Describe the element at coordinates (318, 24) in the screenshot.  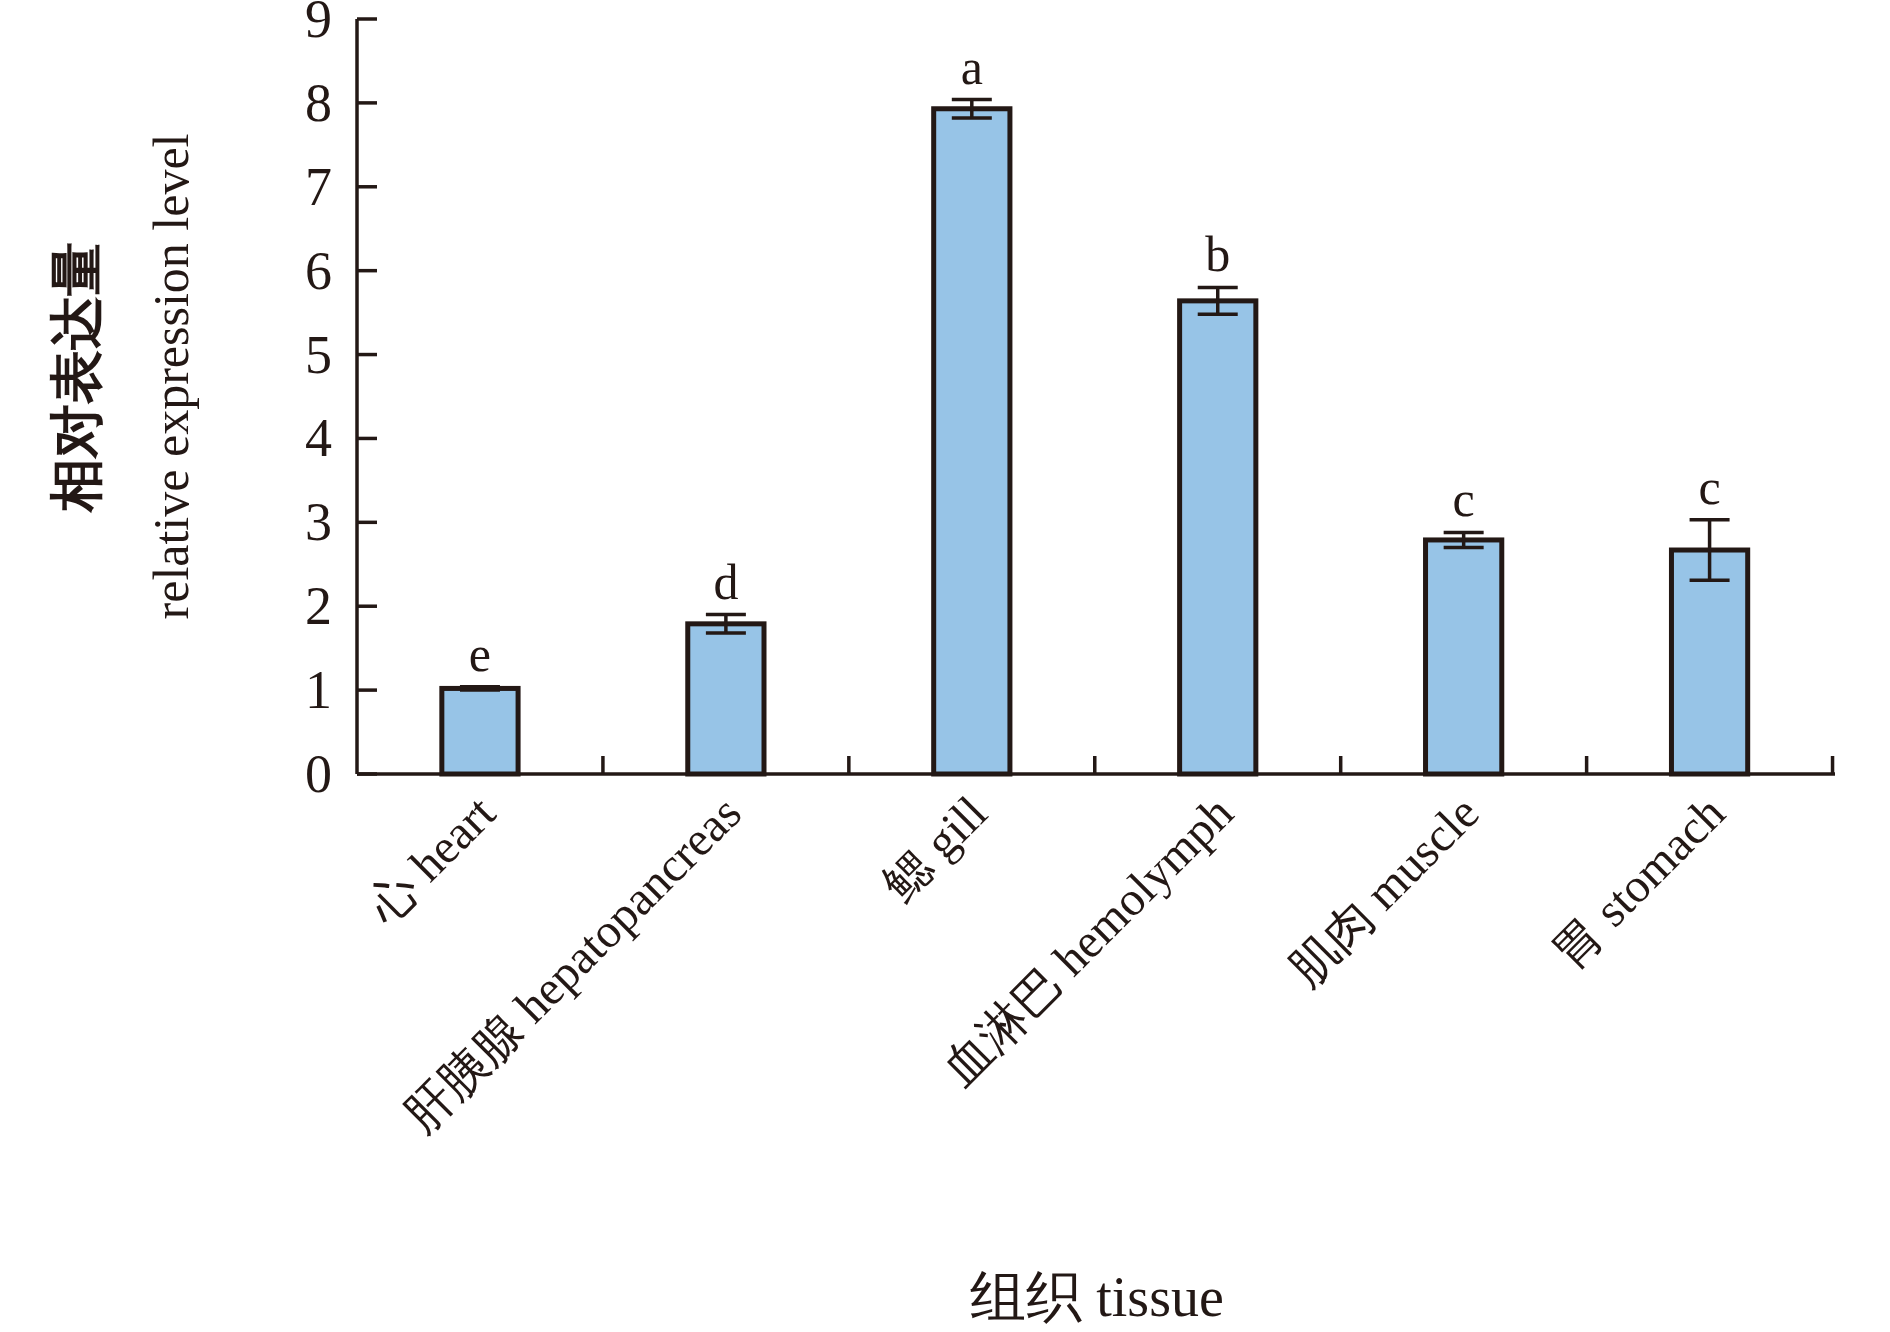
I see `y-tick-label: 9` at that location.